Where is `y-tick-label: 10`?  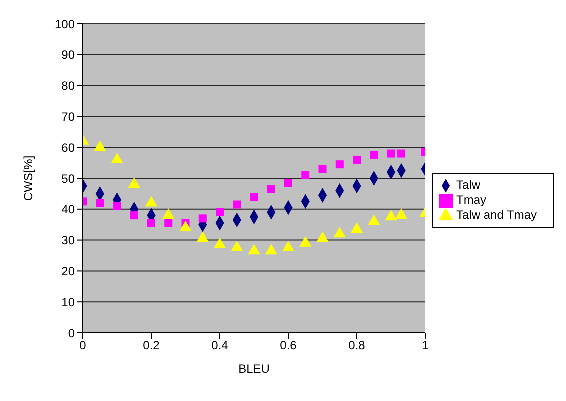 y-tick-label: 10 is located at coordinates (69, 302).